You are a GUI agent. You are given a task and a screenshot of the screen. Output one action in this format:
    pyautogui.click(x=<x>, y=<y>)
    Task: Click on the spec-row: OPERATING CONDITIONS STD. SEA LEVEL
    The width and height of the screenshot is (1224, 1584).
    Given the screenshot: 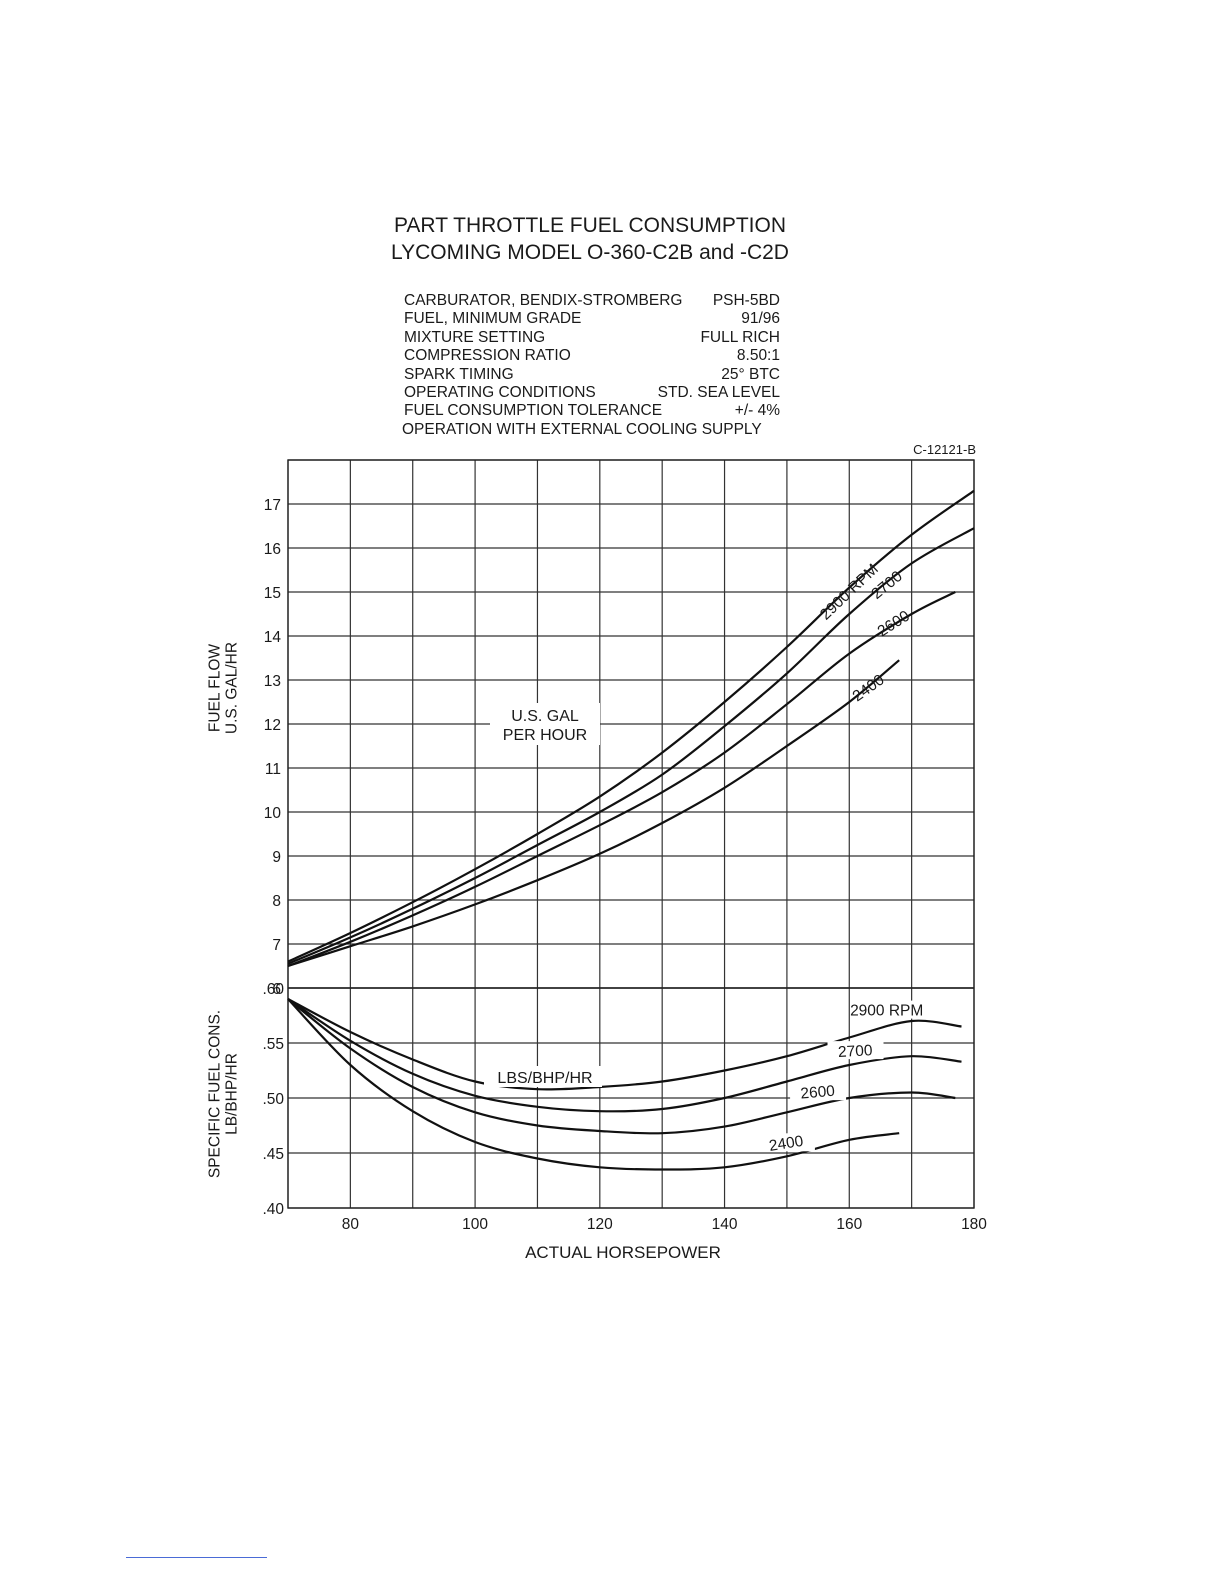 What is the action you would take?
    pyautogui.click(x=592, y=393)
    